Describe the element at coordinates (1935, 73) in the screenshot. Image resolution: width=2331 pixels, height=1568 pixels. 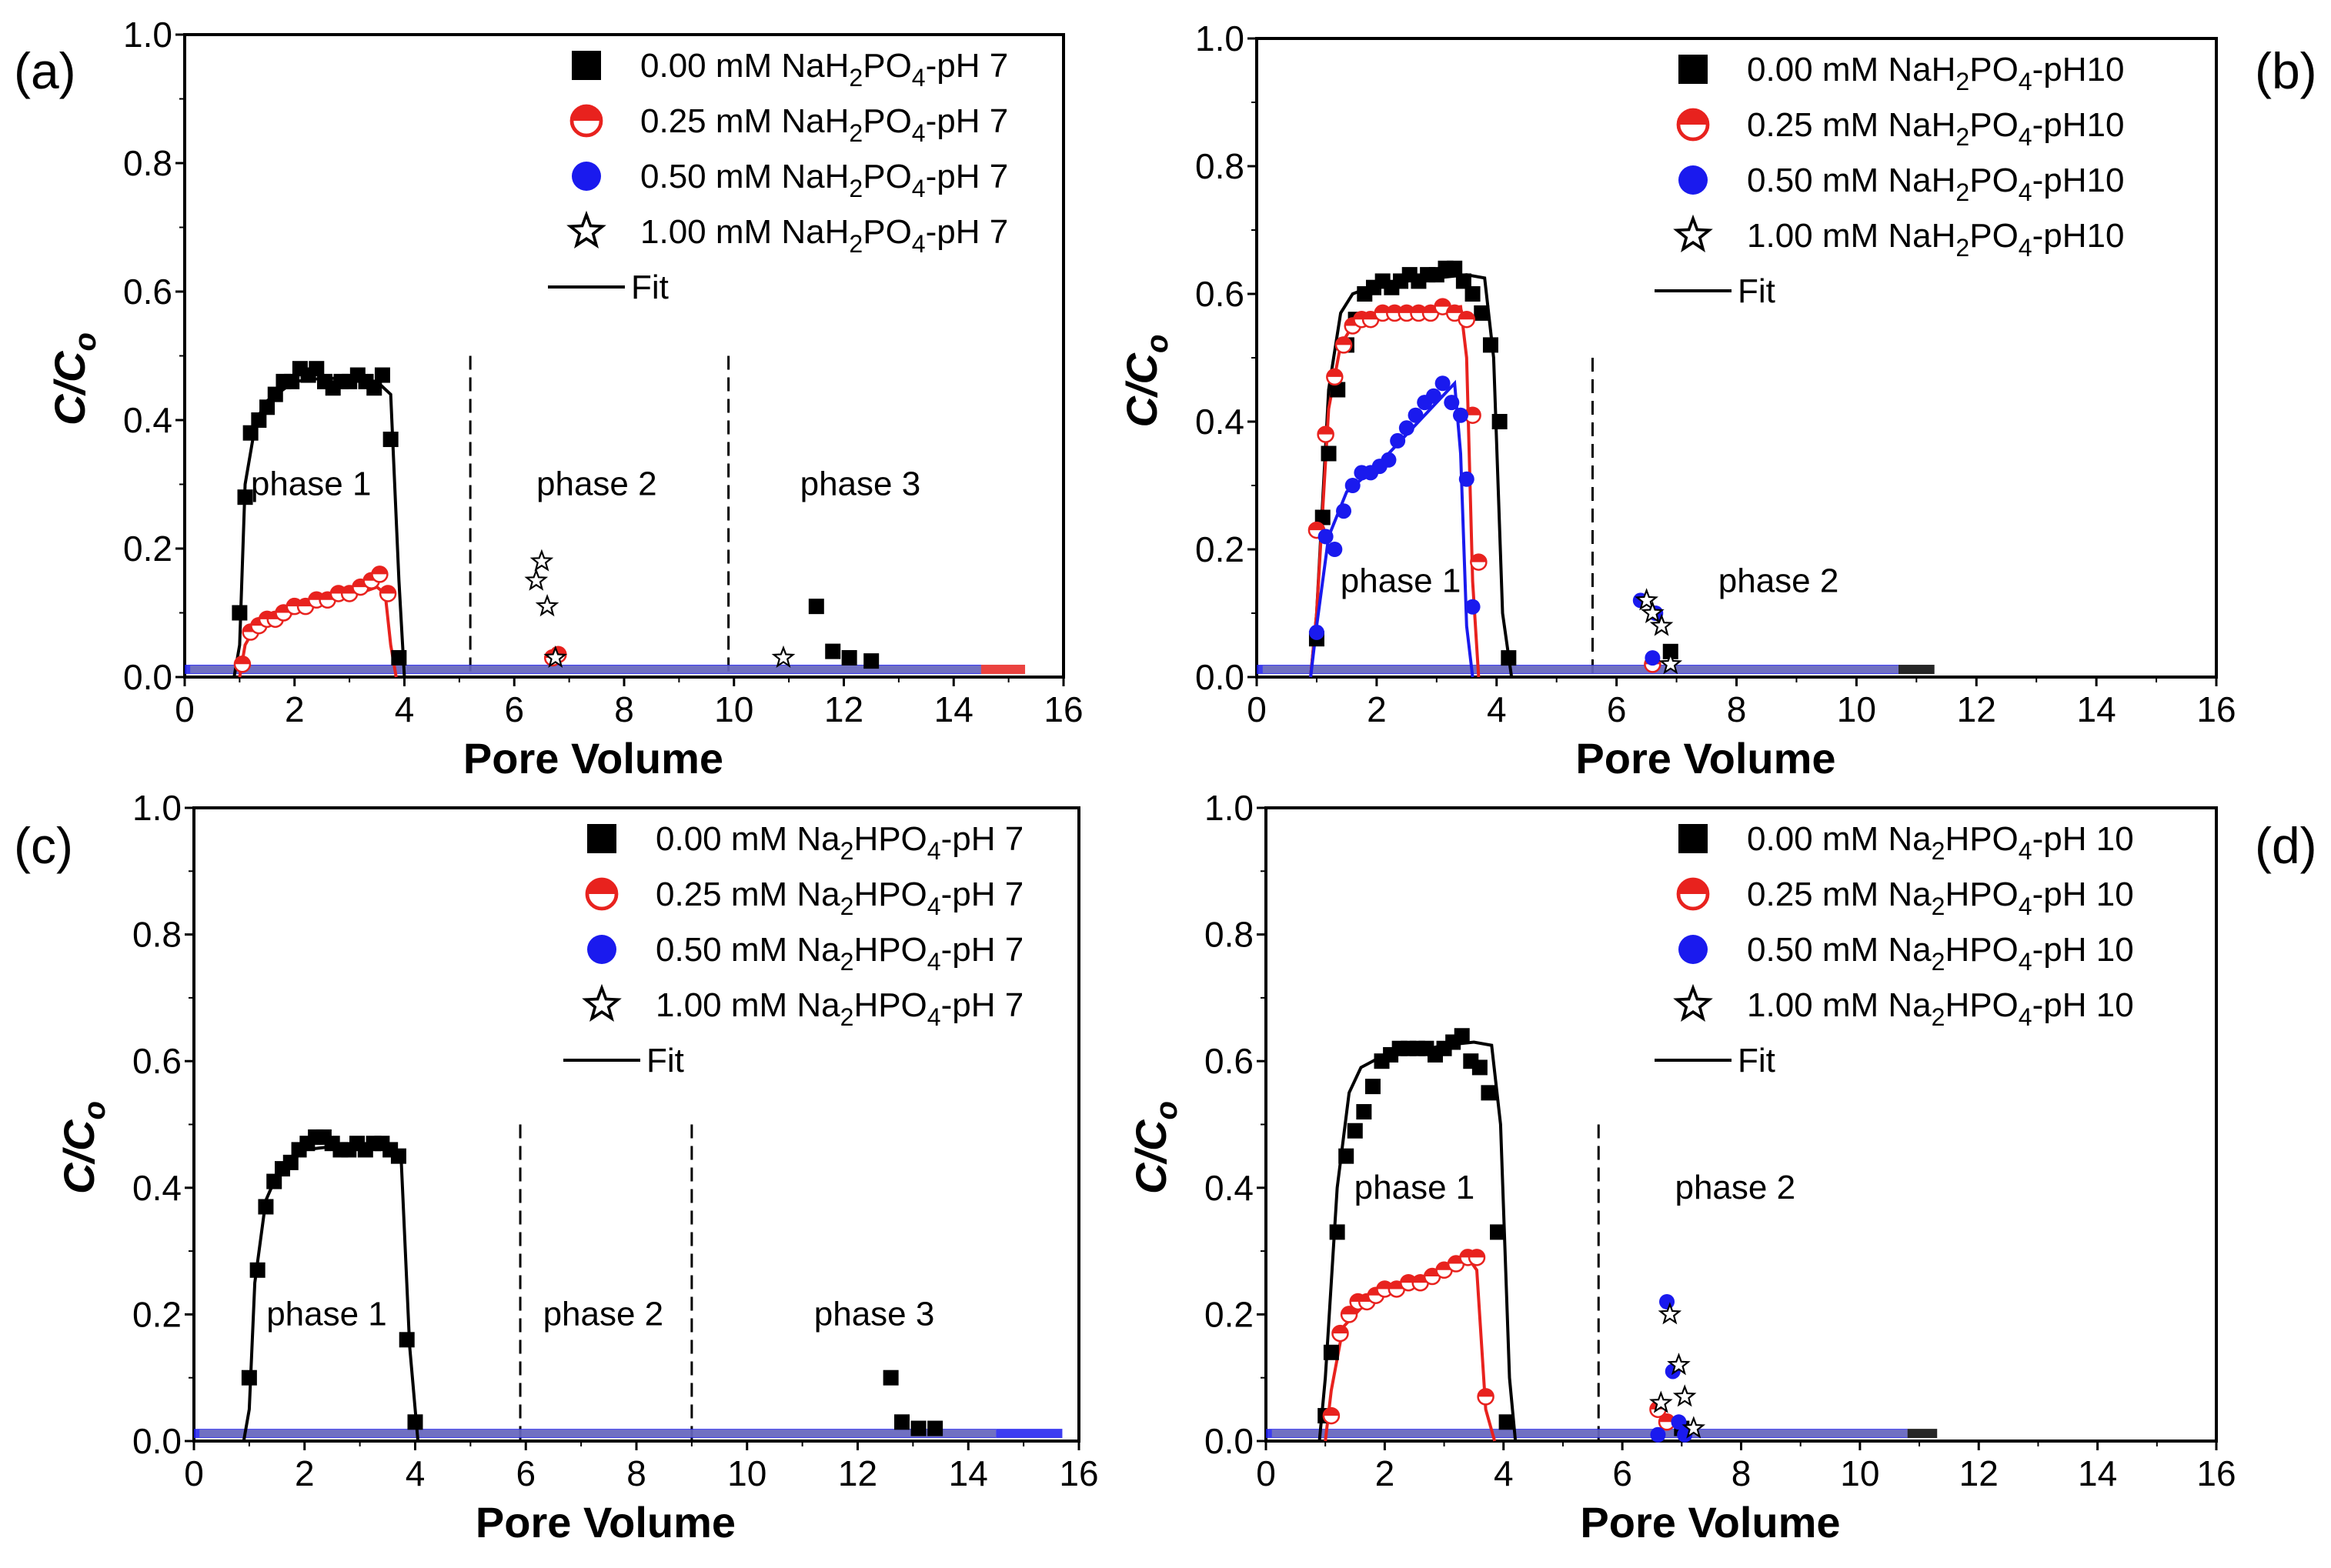
I see `legend-label: 0.00 mM NaH2PO4-pH10` at that location.